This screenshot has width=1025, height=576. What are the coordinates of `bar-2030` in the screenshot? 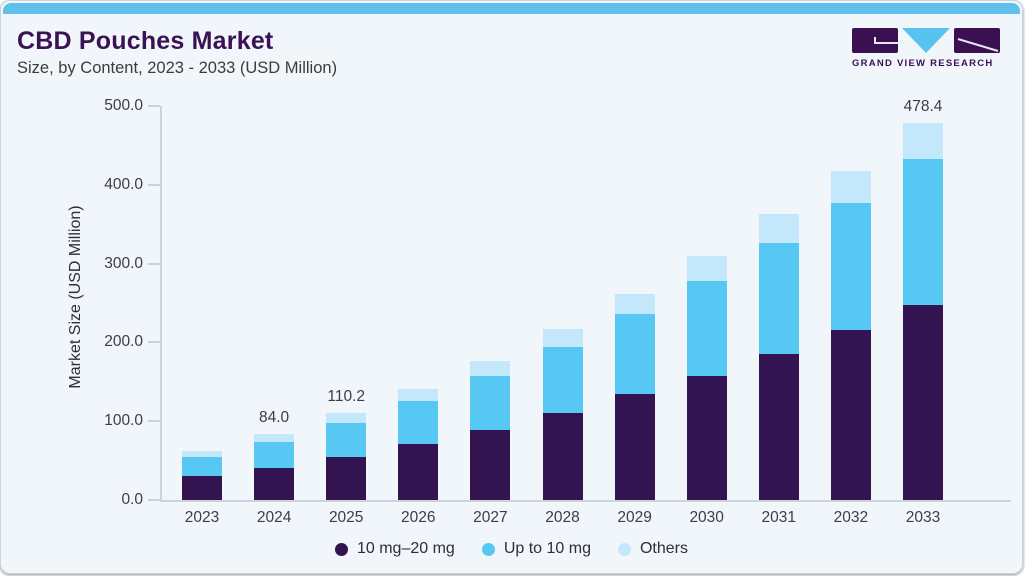 It's located at (706, 378).